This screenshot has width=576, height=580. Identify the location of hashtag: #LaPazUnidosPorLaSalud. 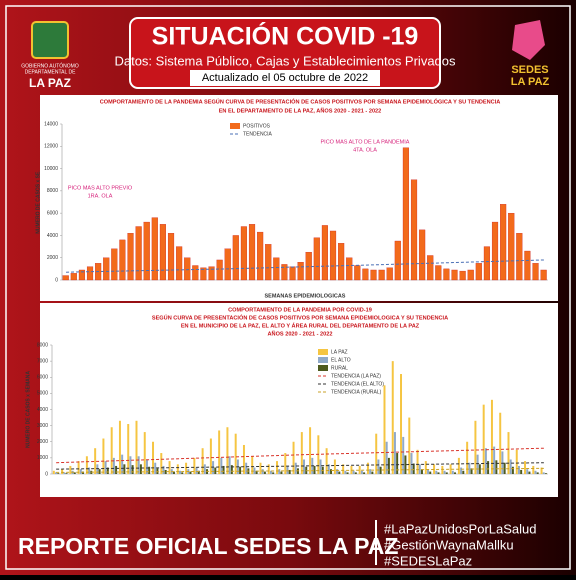
(460, 528).